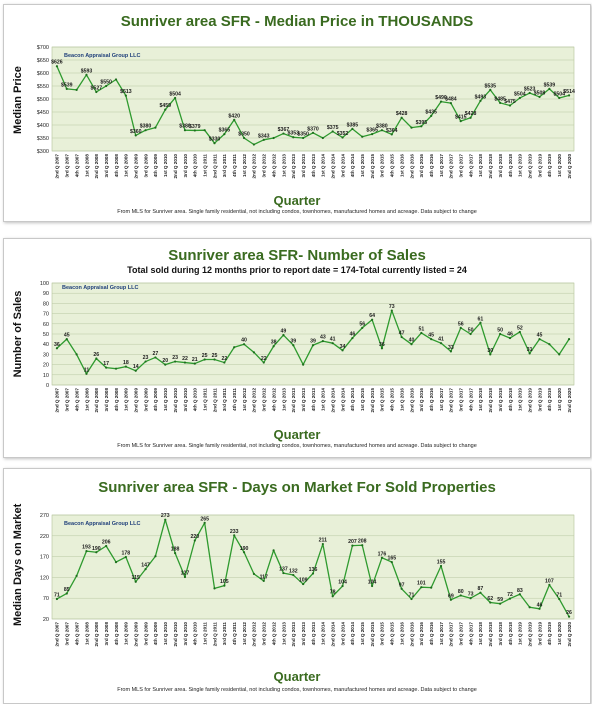 Image resolution: width=592 pixels, height=704 pixels. Describe the element at coordinates (284, 332) in the screenshot. I see `data-label: 49` at that location.